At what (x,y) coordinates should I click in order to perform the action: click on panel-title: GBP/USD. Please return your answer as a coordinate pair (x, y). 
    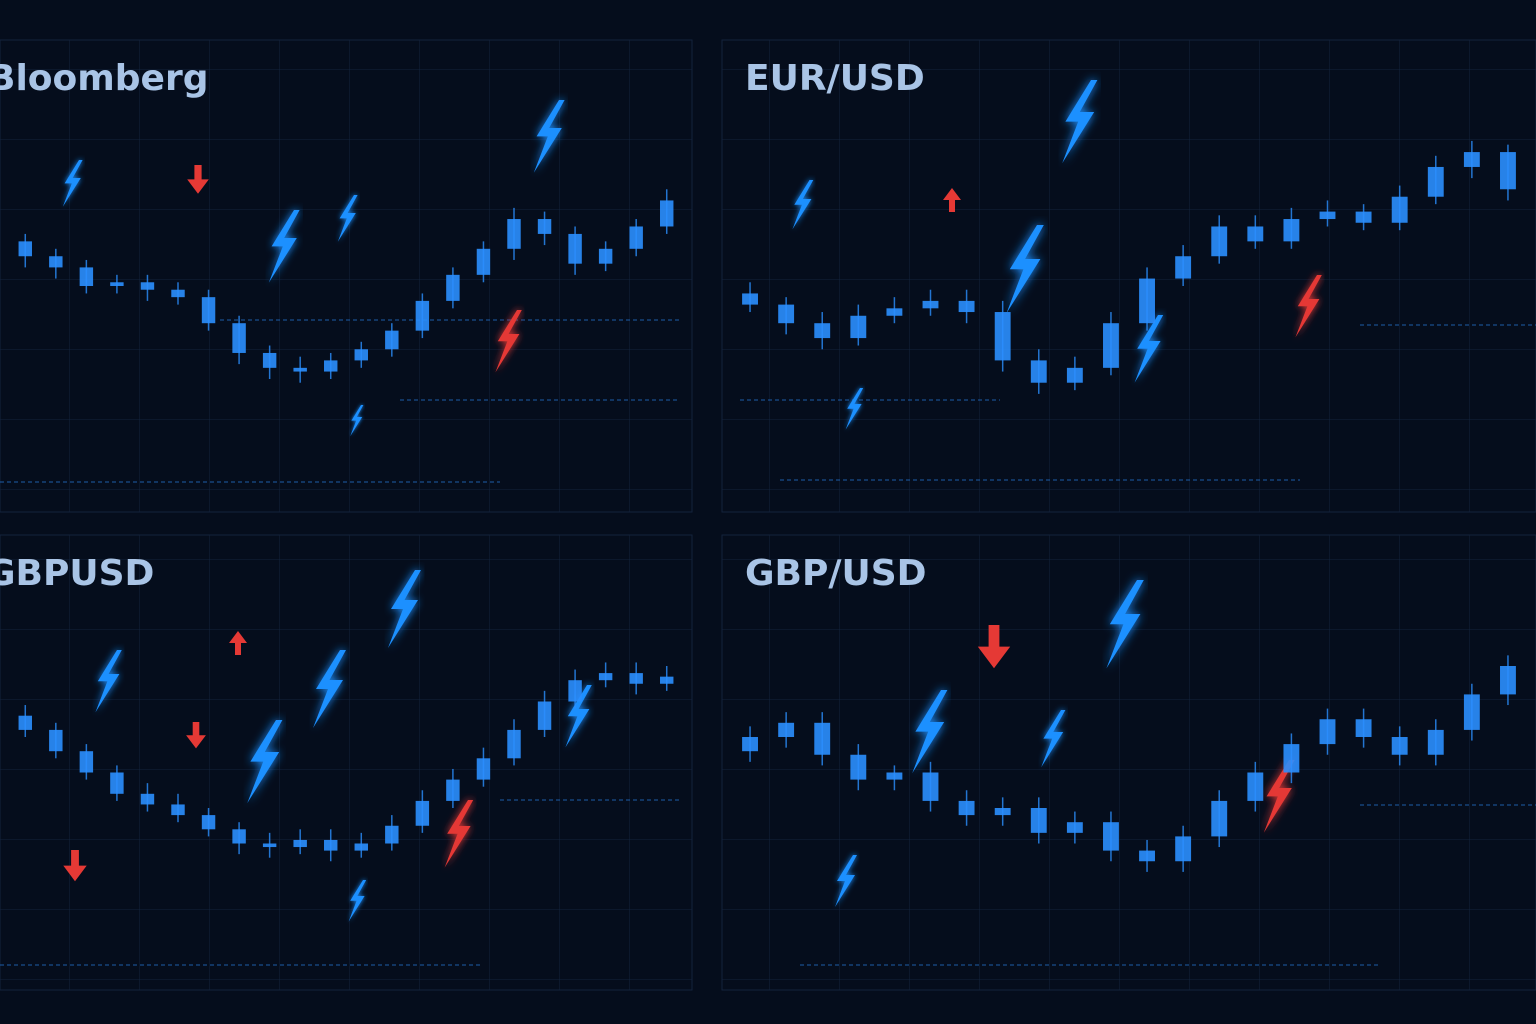
    Looking at the image, I should click on (836, 573).